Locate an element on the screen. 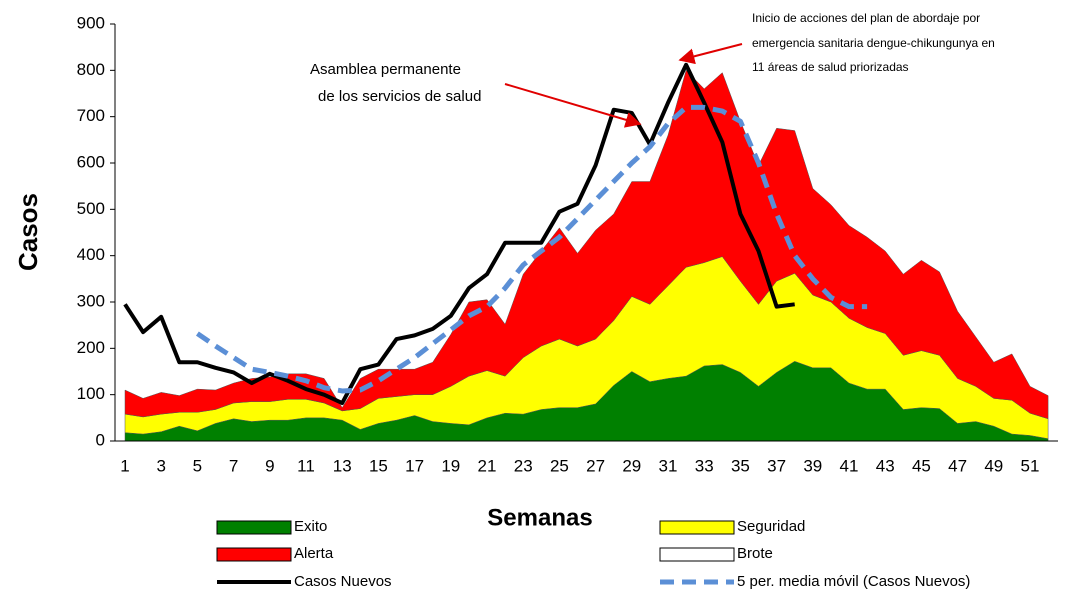  y-tick-label: 700 is located at coordinates (91, 115).